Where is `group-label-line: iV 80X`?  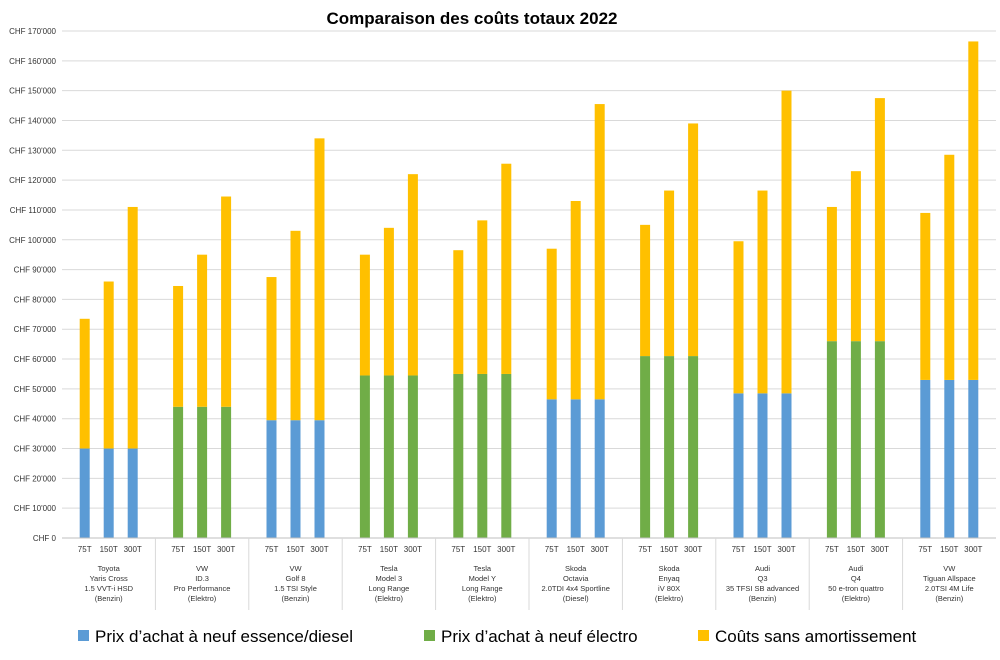 group-label-line: iV 80X is located at coordinates (669, 588).